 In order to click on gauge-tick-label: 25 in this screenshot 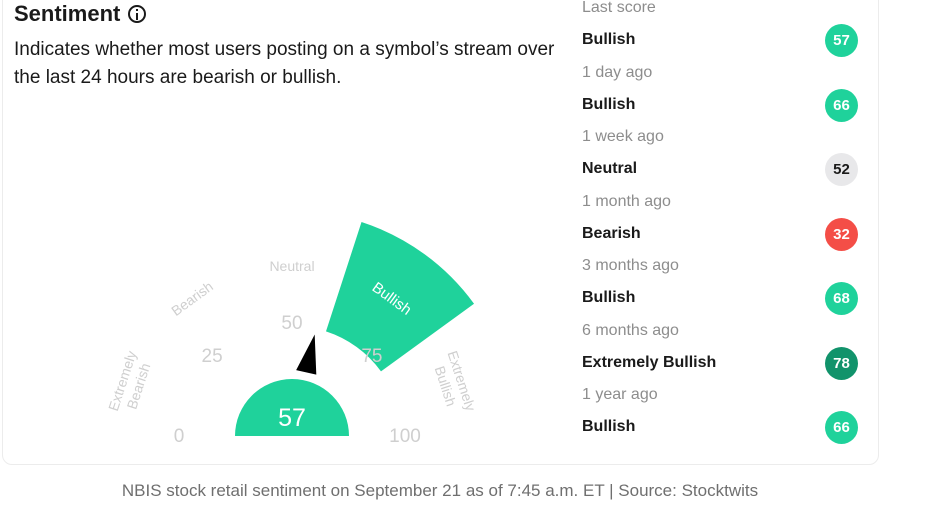, I will do `click(212, 356)`.